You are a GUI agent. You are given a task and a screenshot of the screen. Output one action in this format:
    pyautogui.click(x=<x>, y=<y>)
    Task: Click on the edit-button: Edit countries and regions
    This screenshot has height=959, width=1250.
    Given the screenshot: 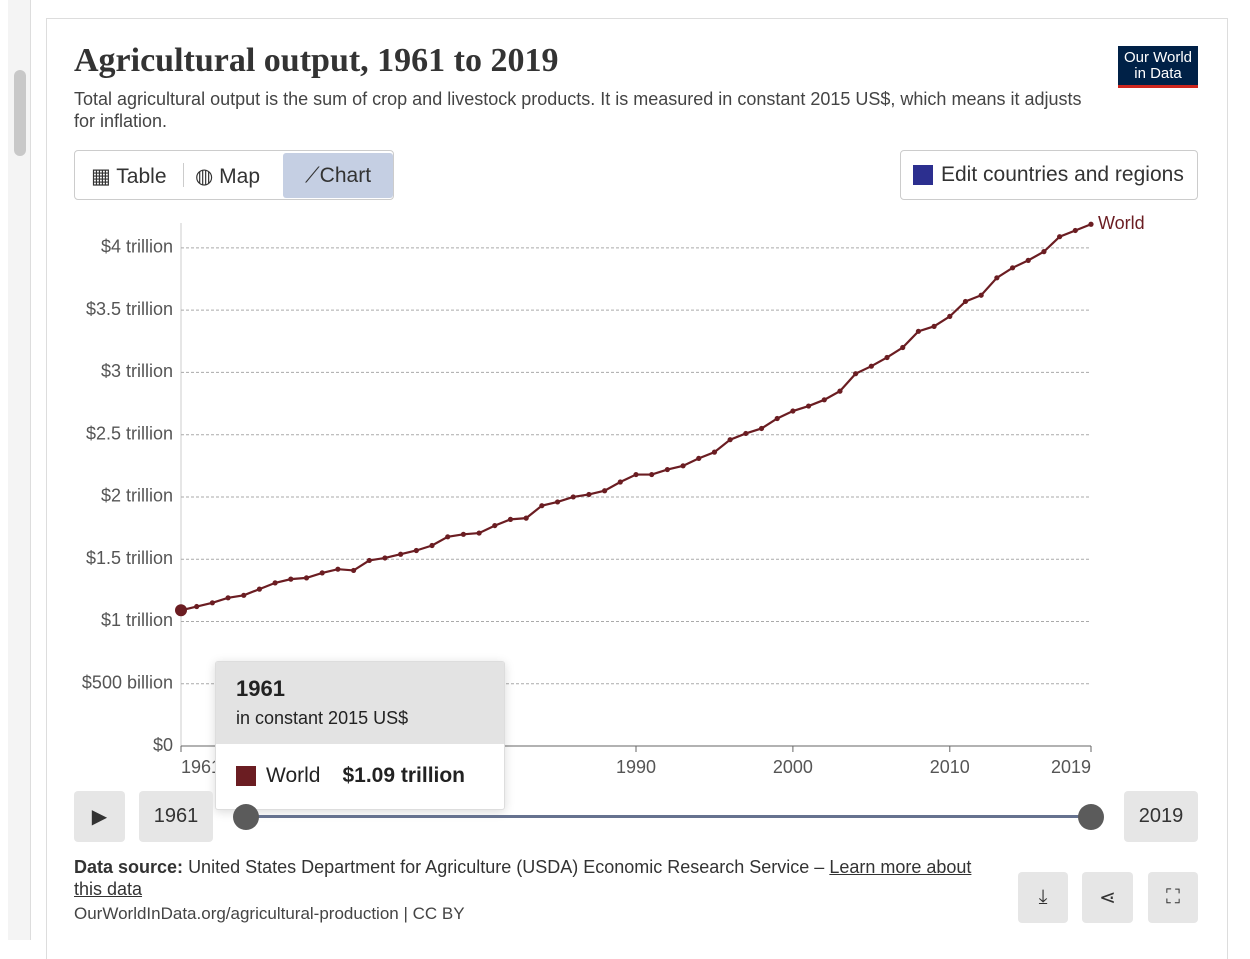 What is the action you would take?
    pyautogui.click(x=1049, y=175)
    